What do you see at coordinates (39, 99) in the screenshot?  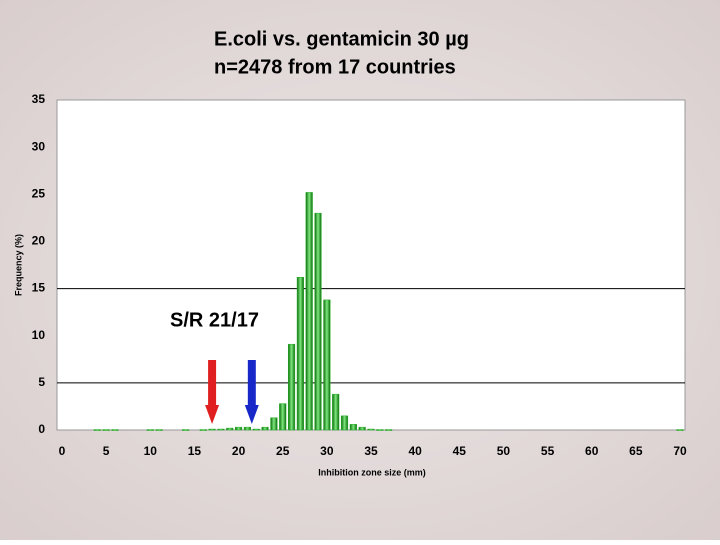 I see `y-tick-label: 35` at bounding box center [39, 99].